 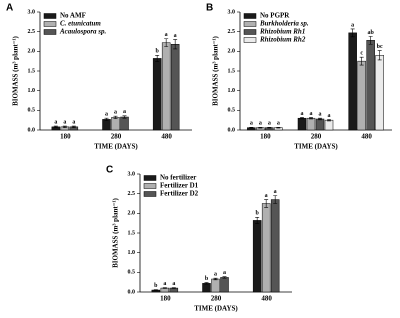 I want to click on legend-label: No PGPR, so click(x=275, y=16).